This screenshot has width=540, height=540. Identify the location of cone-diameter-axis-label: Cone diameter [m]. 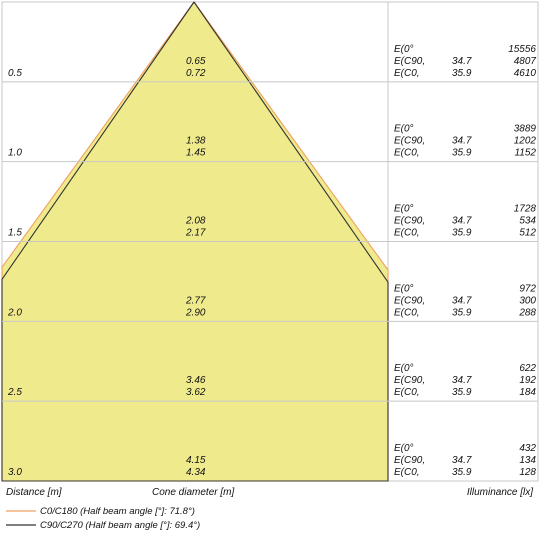
(193, 492).